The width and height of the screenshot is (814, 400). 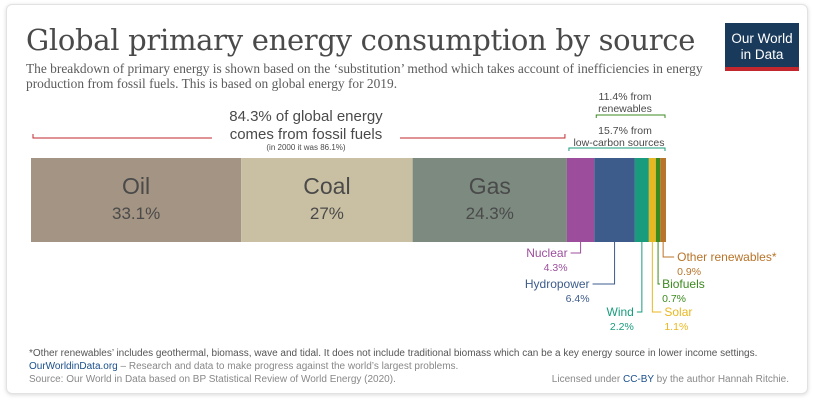 I want to click on label-biofuels: Biofuels, so click(x=683, y=284).